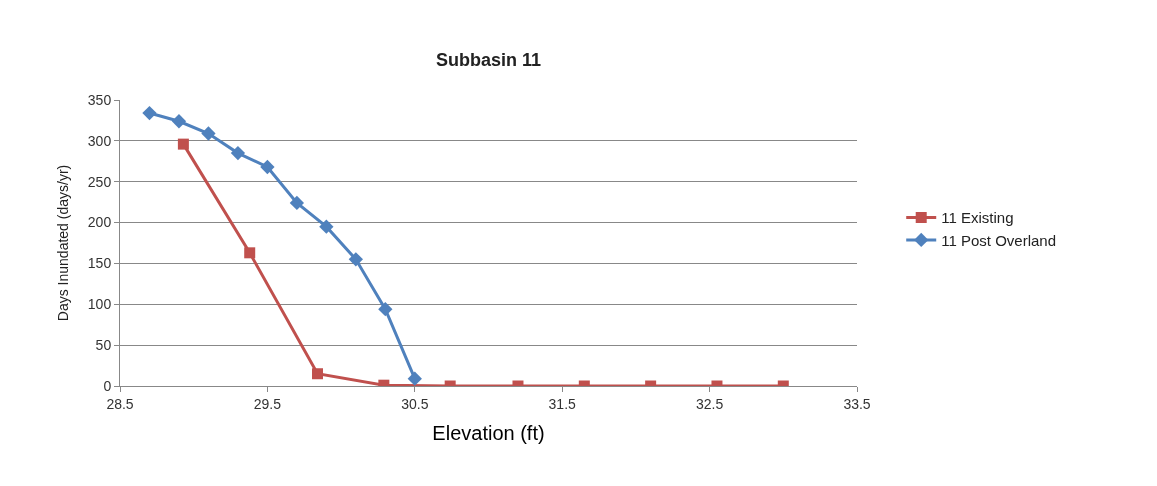 The height and width of the screenshot is (486, 1157). I want to click on y-tick-label: 100, so click(99, 304).